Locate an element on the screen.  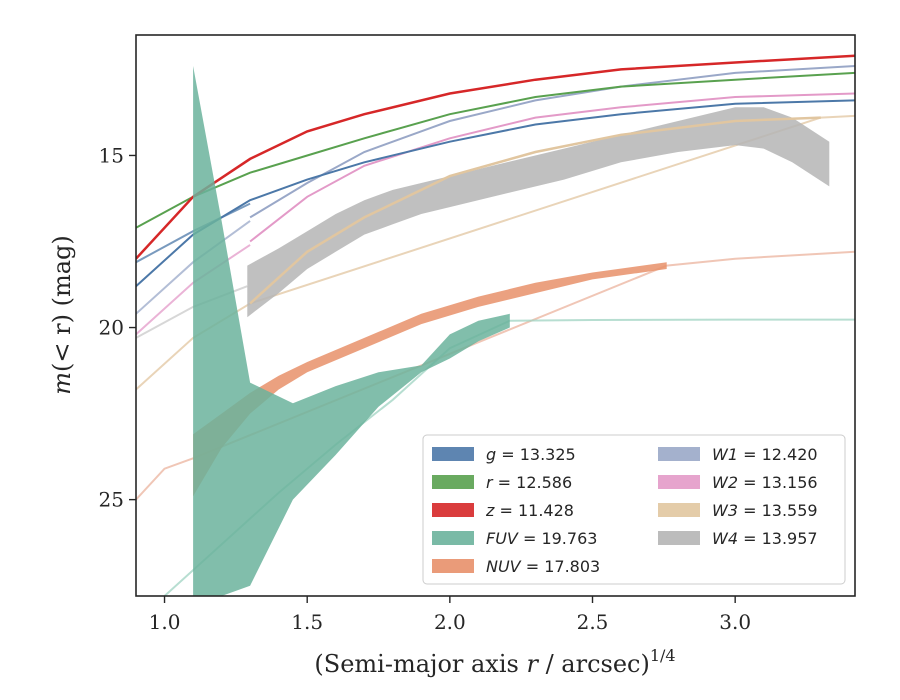
legend-label-w3: W3 = 13.559 is located at coordinates (765, 510).